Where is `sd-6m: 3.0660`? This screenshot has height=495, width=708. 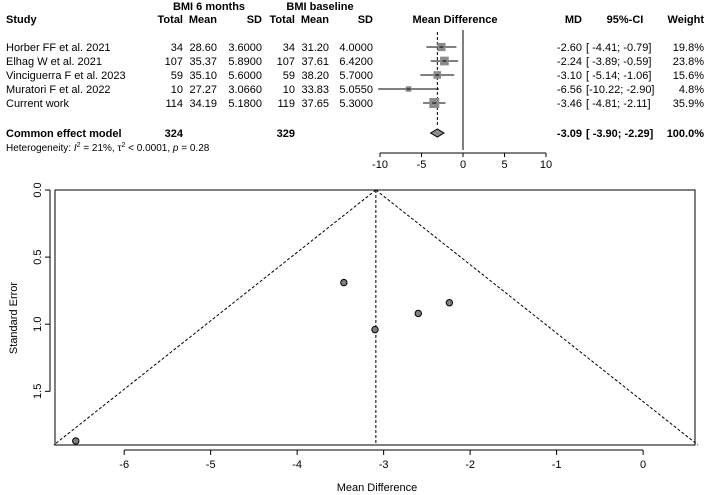 sd-6m: 3.0660 is located at coordinates (245, 90).